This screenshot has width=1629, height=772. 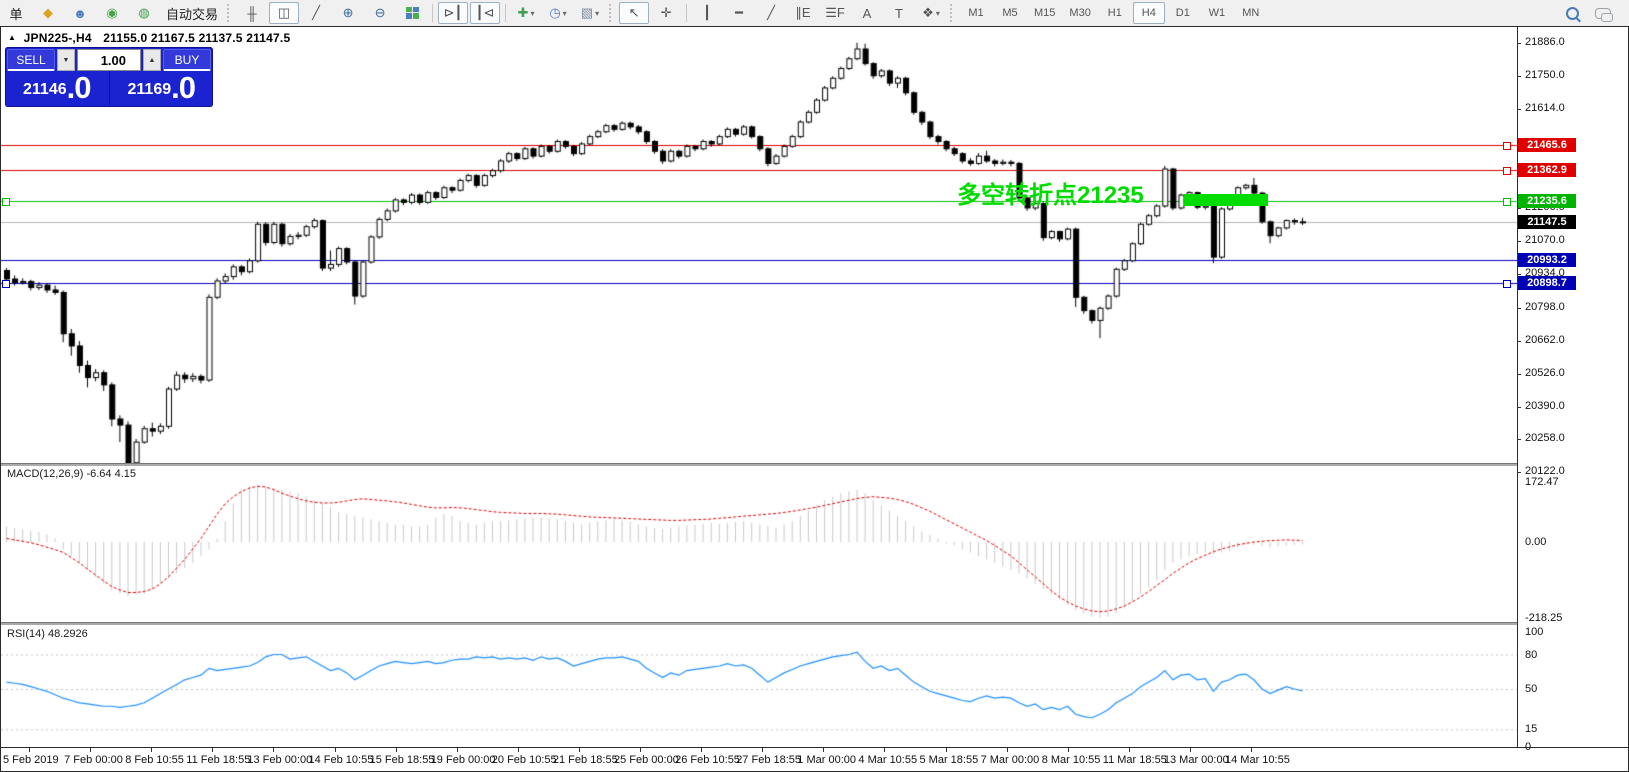 I want to click on line-chart-icon: ╱, so click(x=316, y=12).